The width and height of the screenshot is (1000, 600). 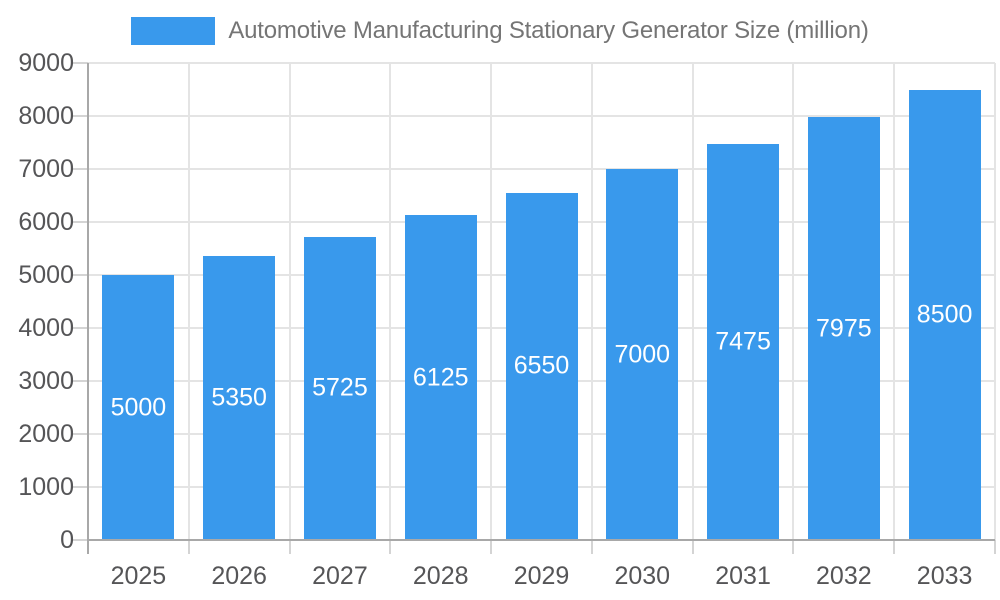 What do you see at coordinates (46, 487) in the screenshot?
I see `y-tick-label: 1000` at bounding box center [46, 487].